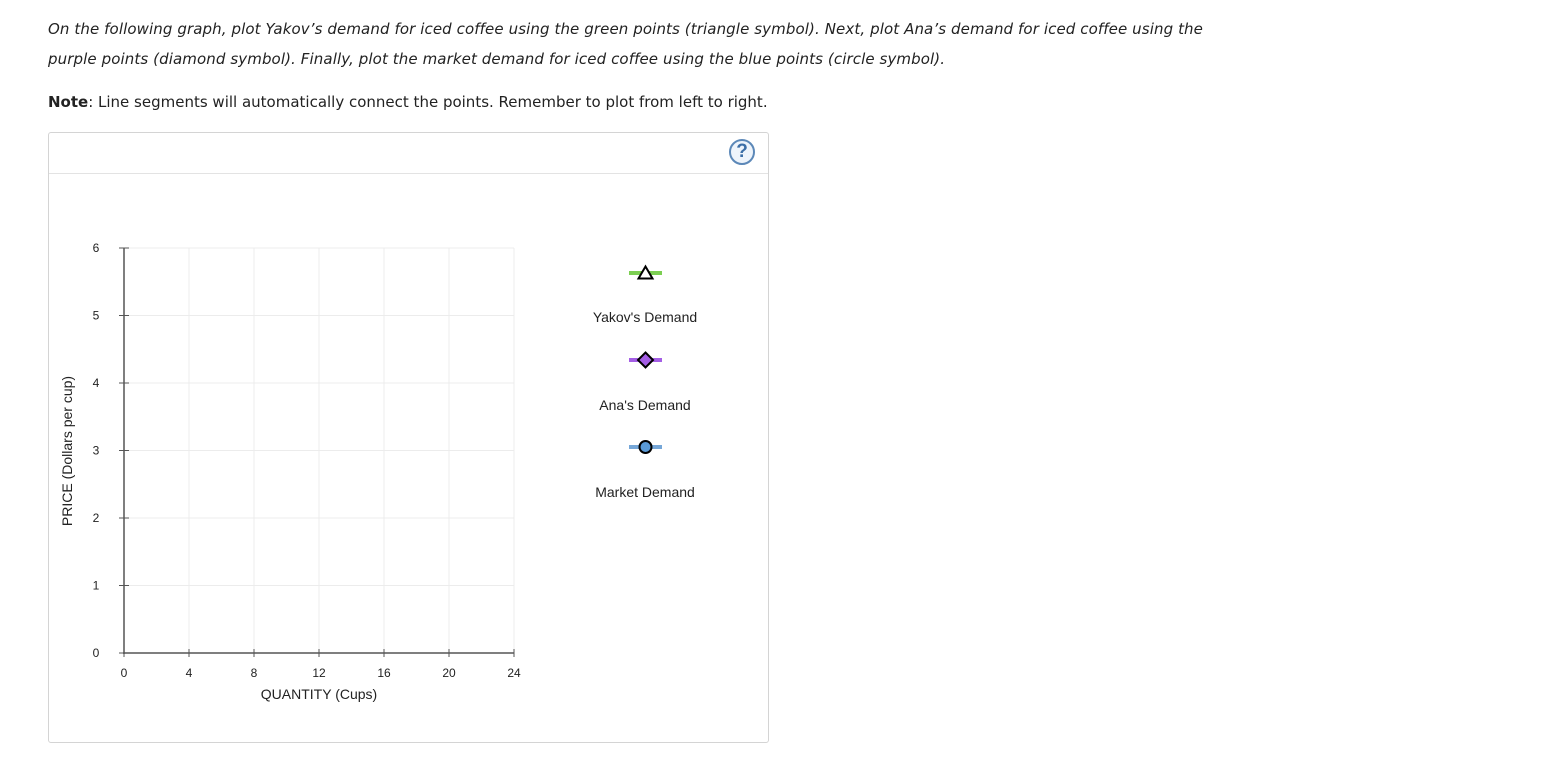 The image size is (1561, 774). Describe the element at coordinates (254, 673) in the screenshot. I see `x-tick-label: 8` at that location.